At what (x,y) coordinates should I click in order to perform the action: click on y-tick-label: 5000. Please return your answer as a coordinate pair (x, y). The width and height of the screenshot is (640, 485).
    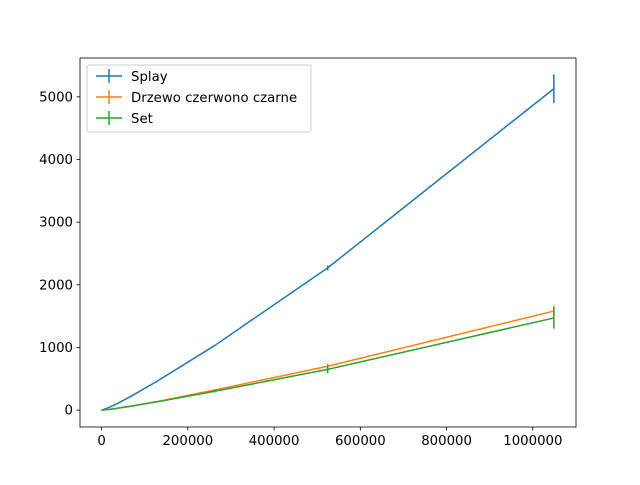
    Looking at the image, I should click on (56, 97).